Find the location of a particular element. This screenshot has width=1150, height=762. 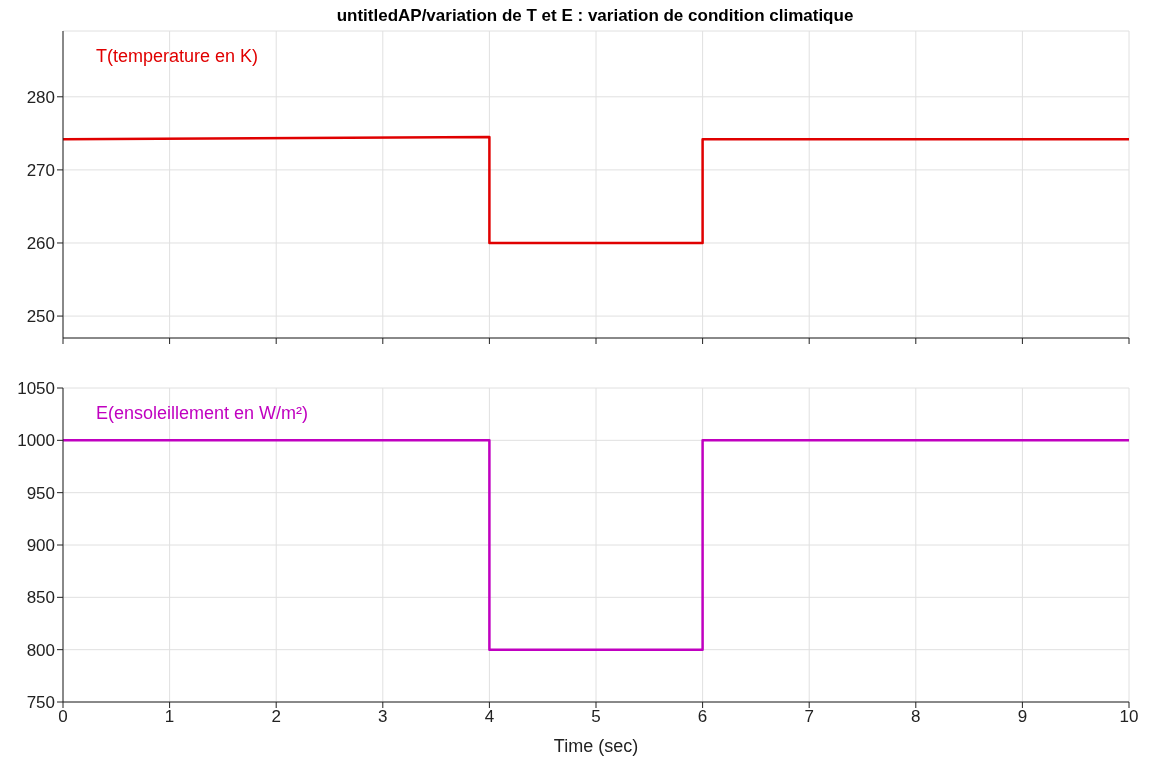

x-tick-label: 0 is located at coordinates (63, 717).